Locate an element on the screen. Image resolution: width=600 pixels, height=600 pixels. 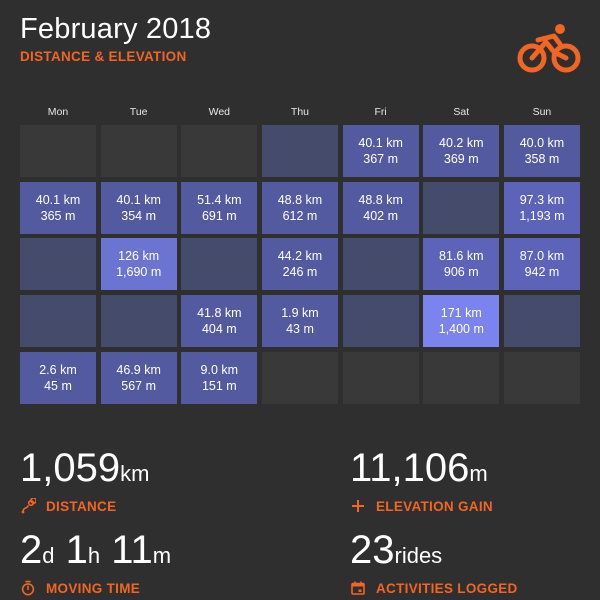
weekday-label: Thu is located at coordinates (300, 112).